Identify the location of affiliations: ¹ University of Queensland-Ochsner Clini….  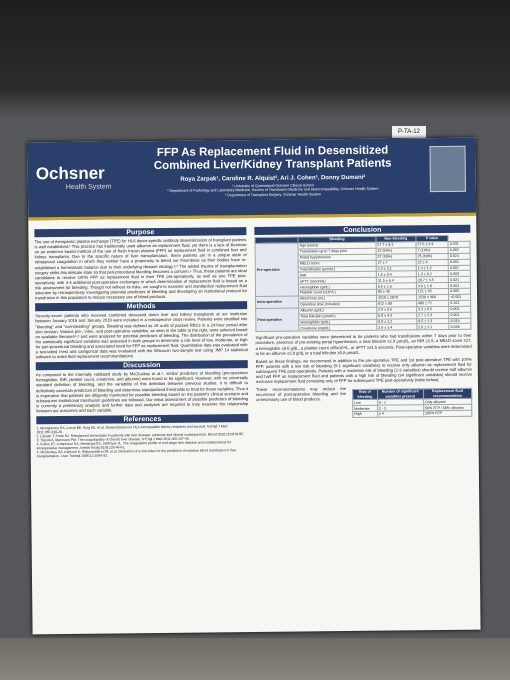
(273, 190).